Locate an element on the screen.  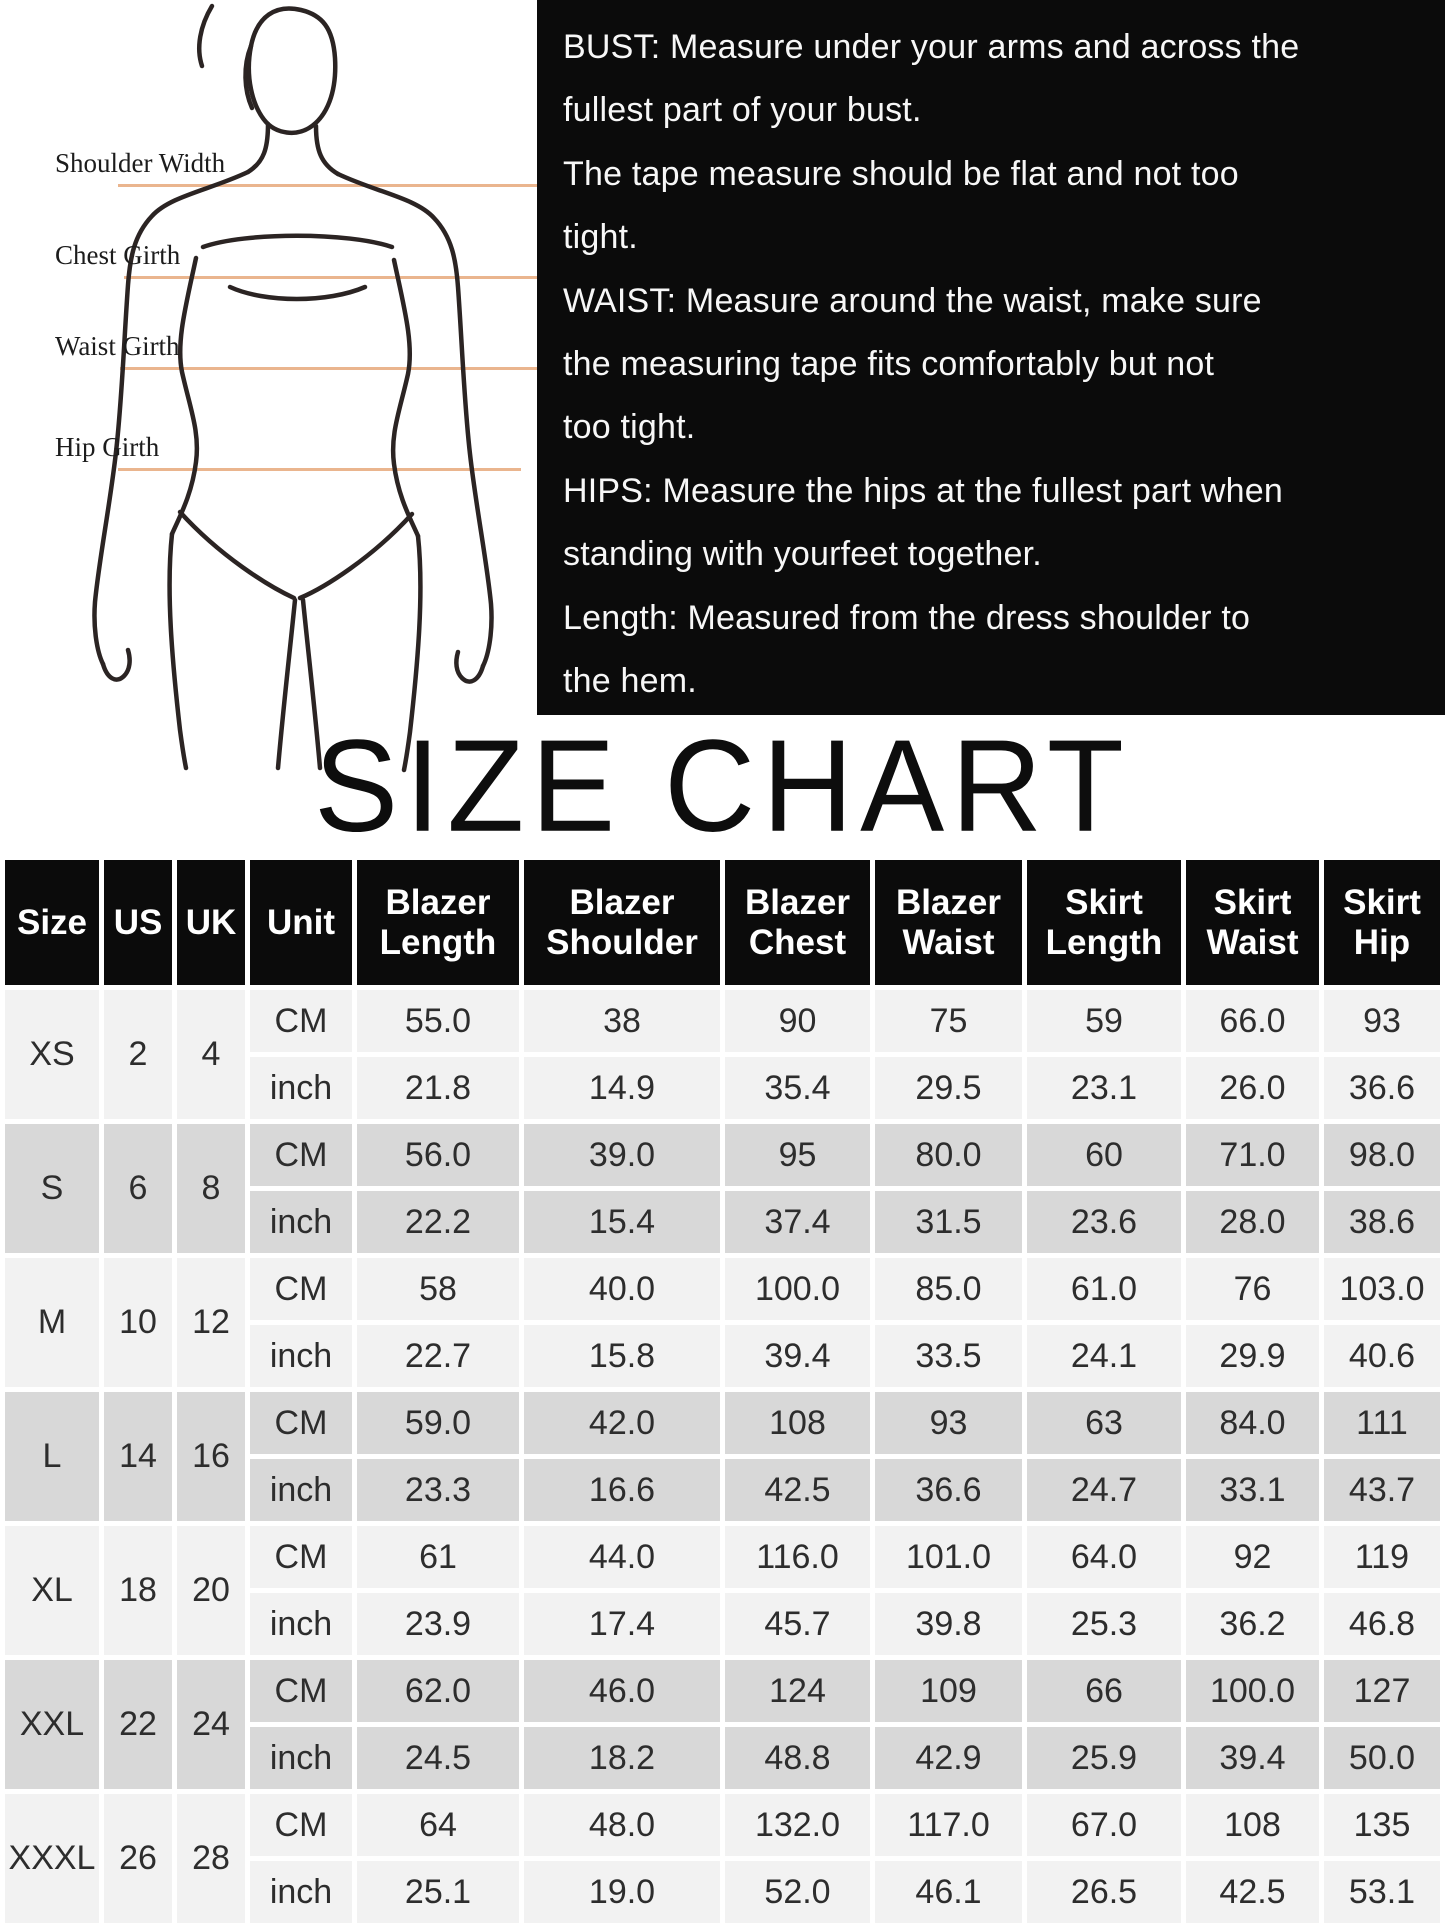
value-cell: 25.1 is located at coordinates (438, 1892).